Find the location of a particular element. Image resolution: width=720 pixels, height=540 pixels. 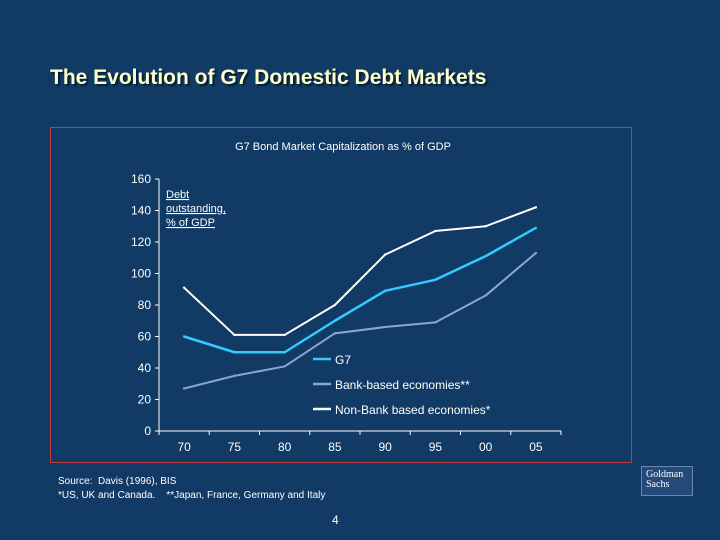

annotation-line: Debt is located at coordinates (177, 195).